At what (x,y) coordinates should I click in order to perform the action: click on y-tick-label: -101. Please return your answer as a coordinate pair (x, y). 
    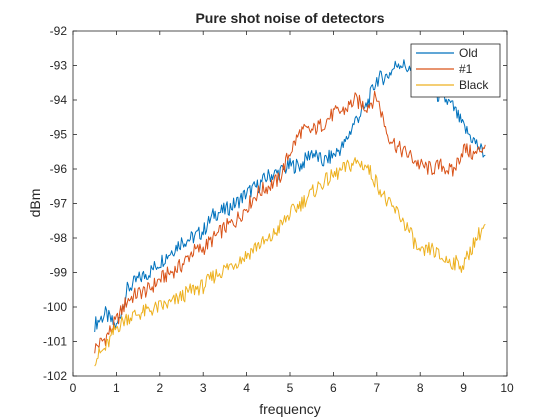
    Looking at the image, I should click on (55, 342).